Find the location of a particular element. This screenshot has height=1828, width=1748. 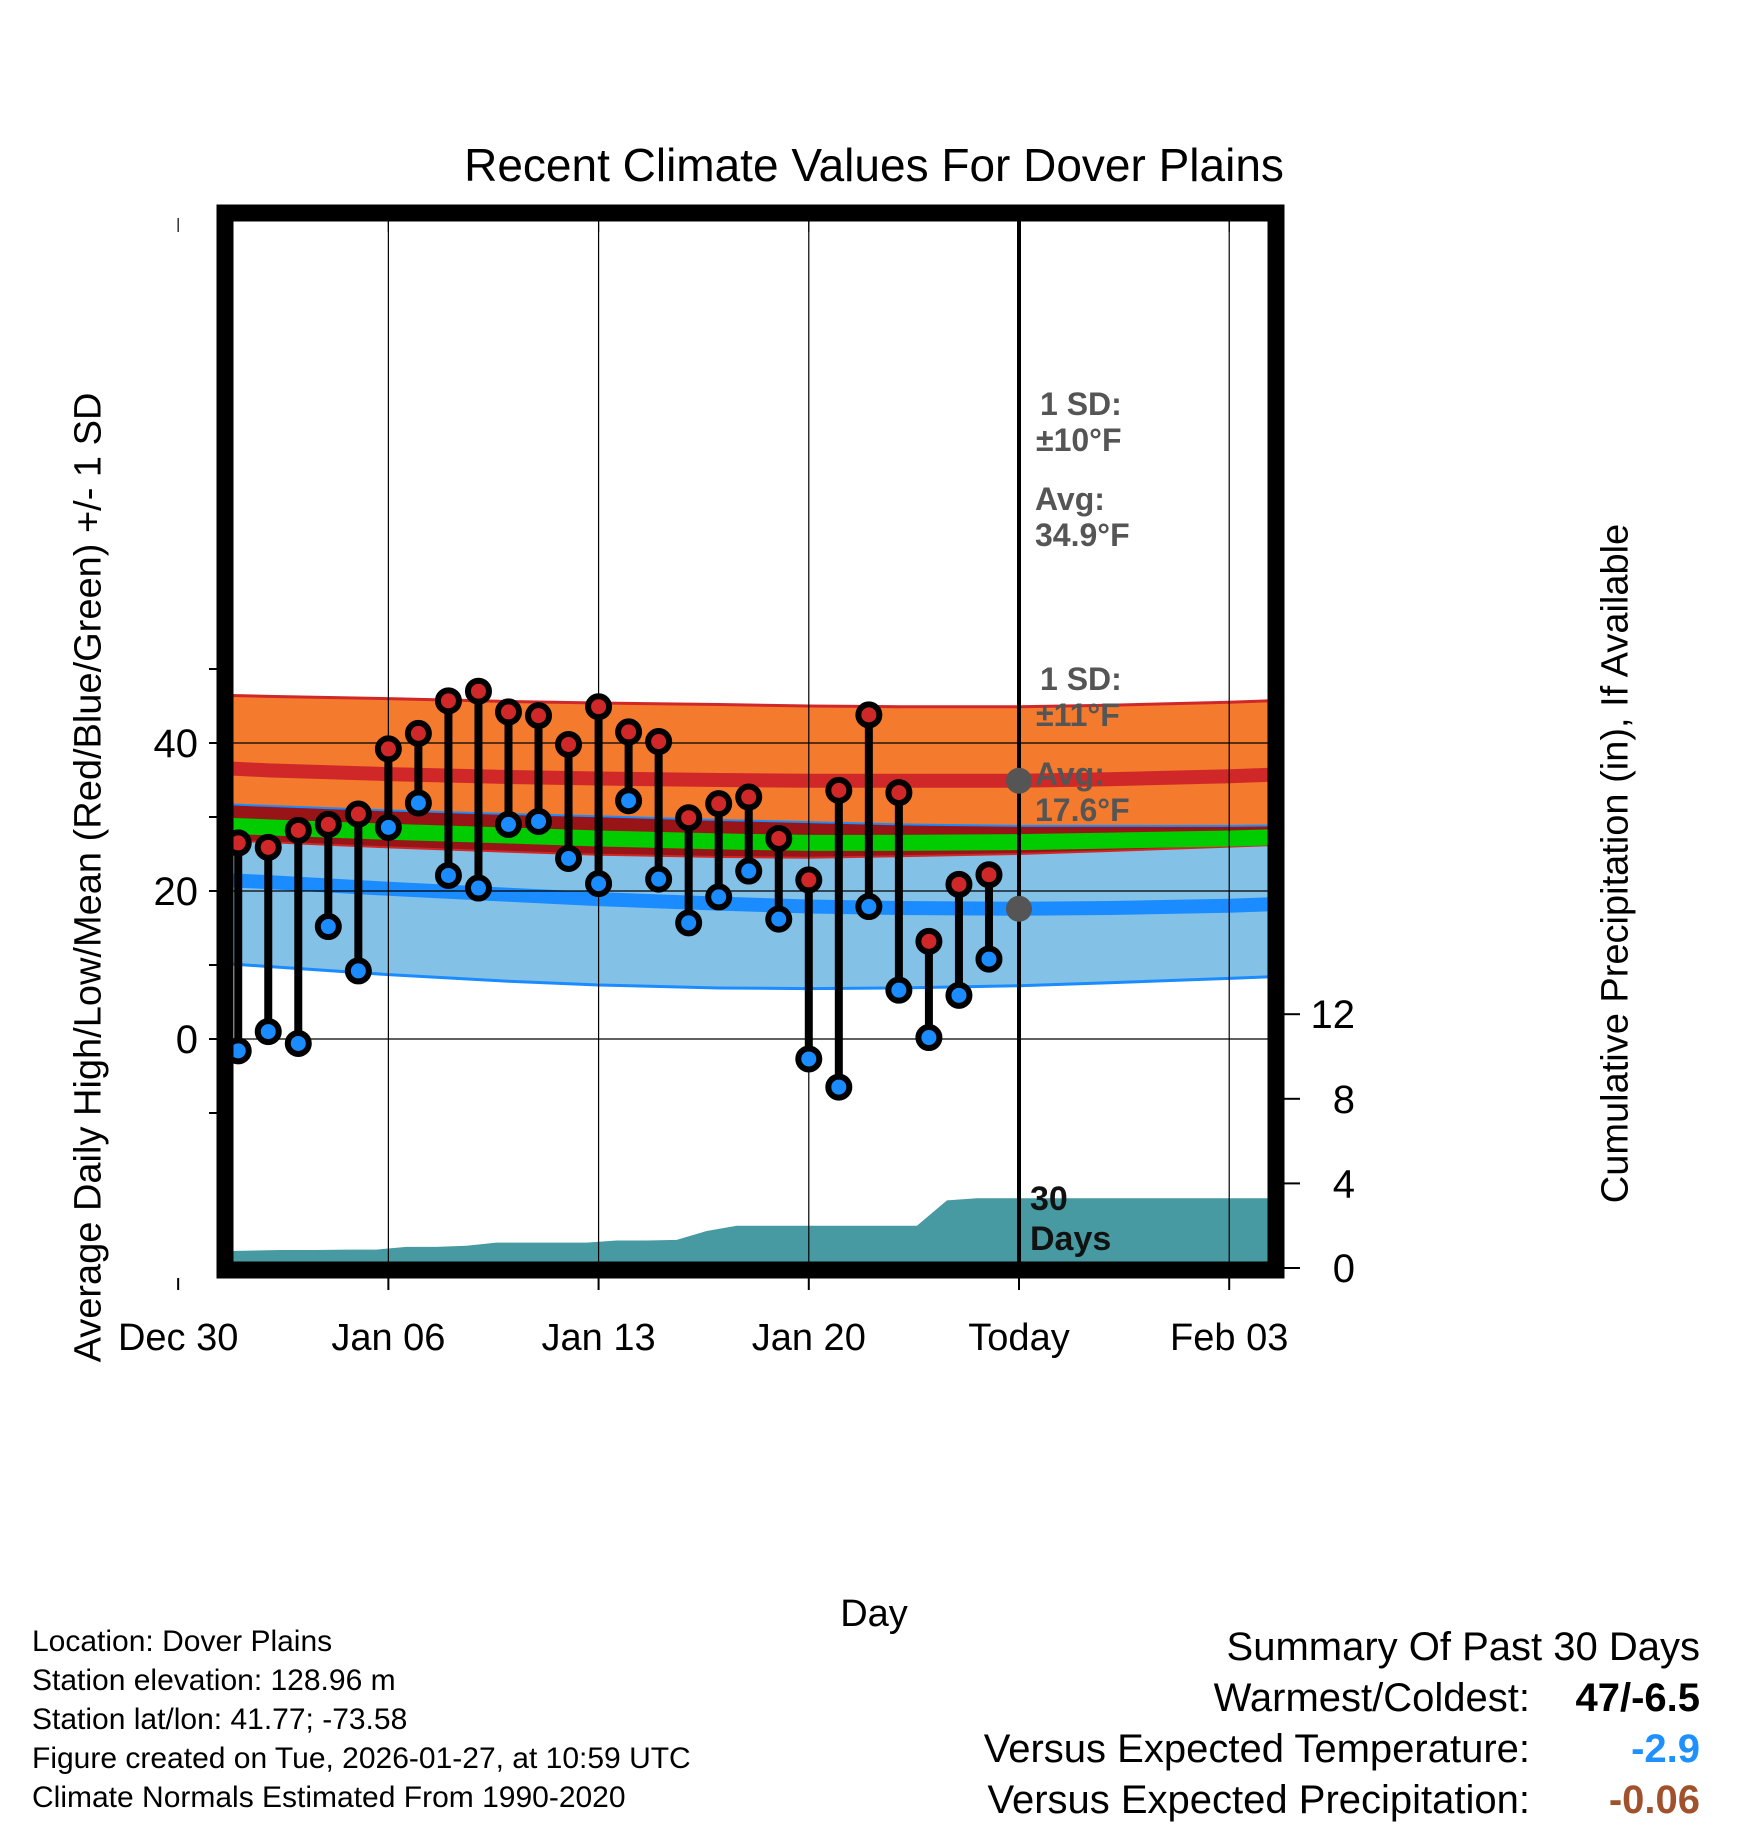

high-normal-line is located at coordinates (750, 774).